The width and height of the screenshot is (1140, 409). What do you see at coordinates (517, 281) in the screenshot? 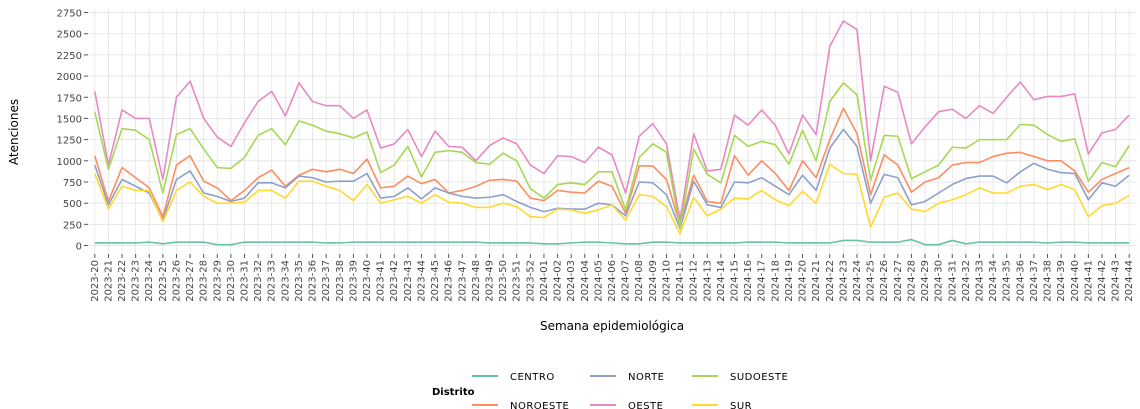
I see `x-tick-label: 2023-51` at bounding box center [517, 281].